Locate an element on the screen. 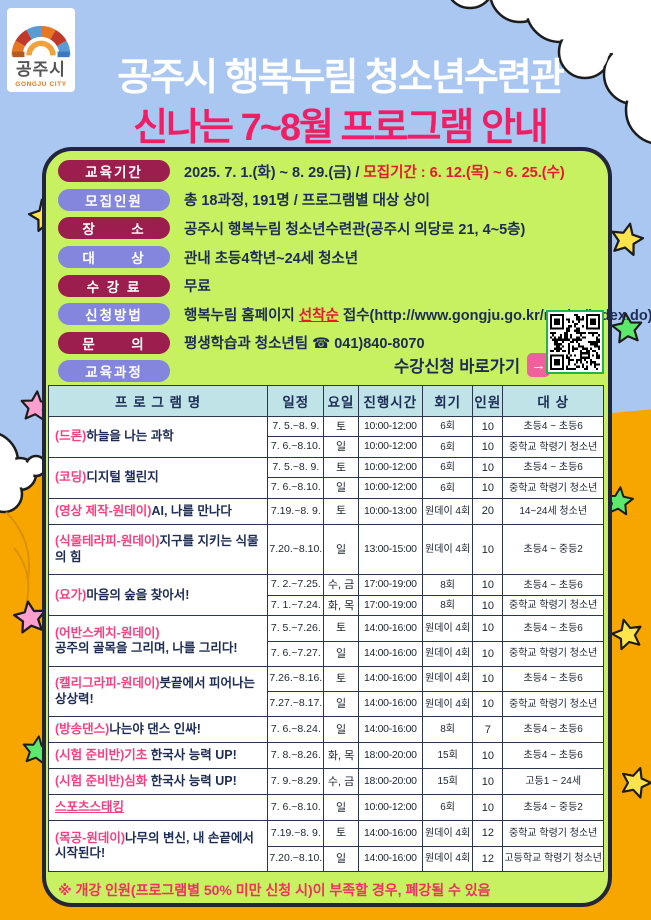  cell-time: 18:00-20:00 is located at coordinates (390, 782).